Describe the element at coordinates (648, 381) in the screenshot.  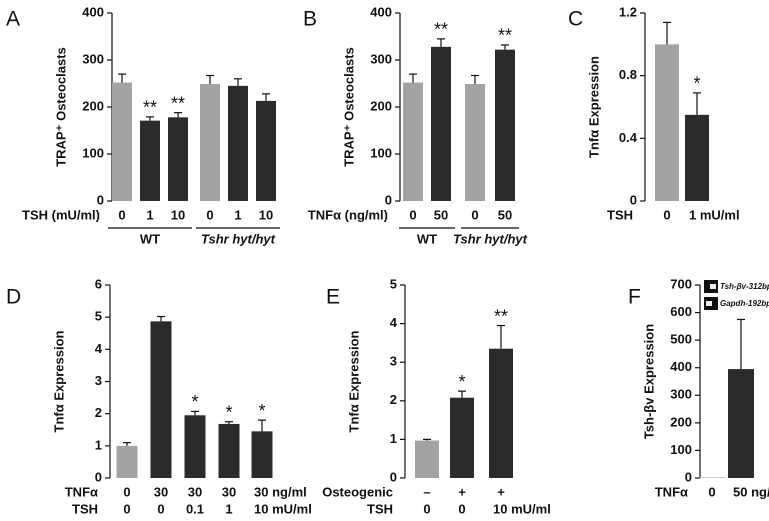
I see `y-axis-label: Tsh-βv Expression` at that location.